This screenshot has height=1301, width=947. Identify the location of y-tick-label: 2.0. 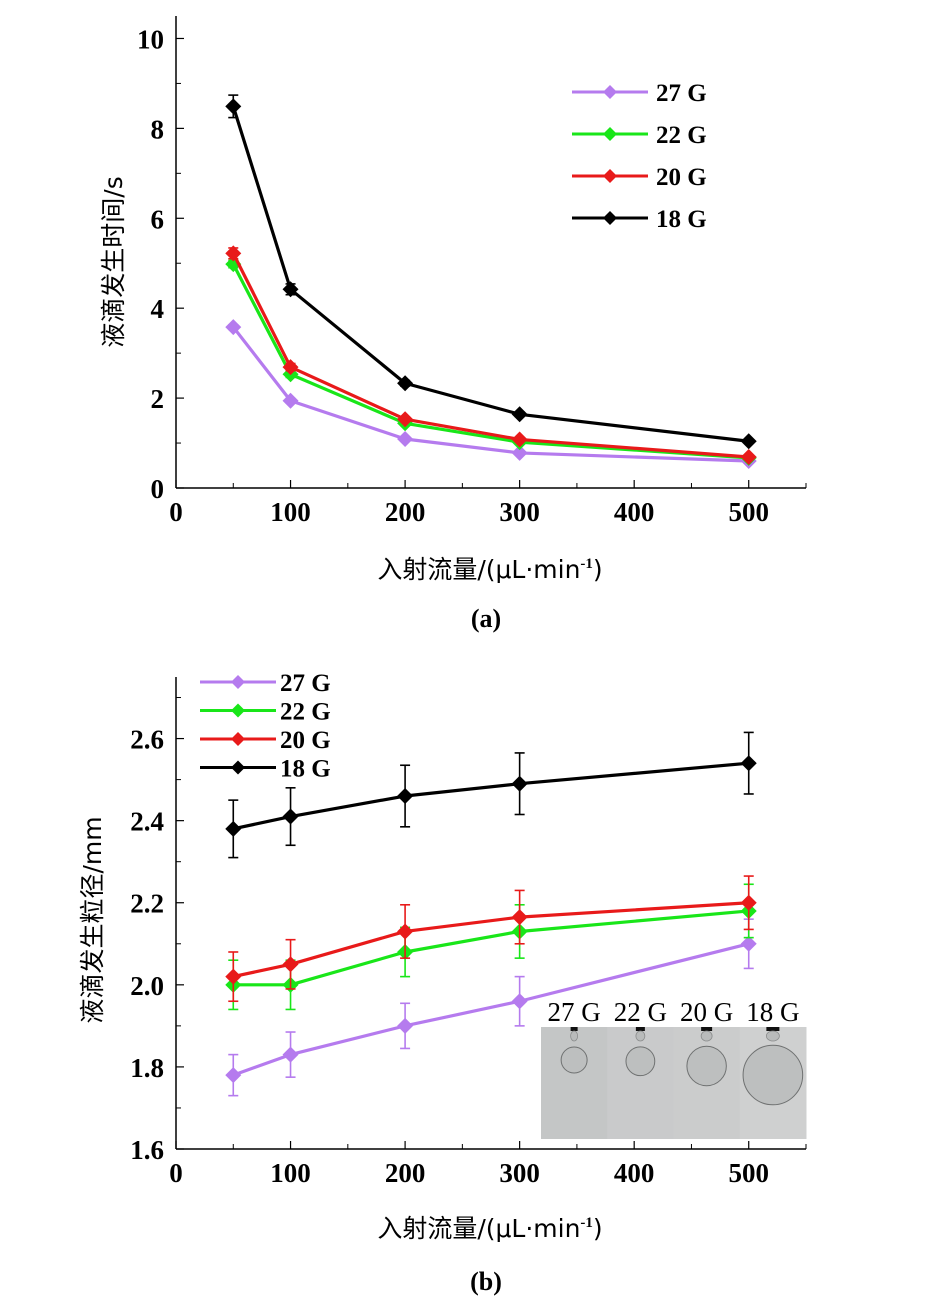
(147, 986).